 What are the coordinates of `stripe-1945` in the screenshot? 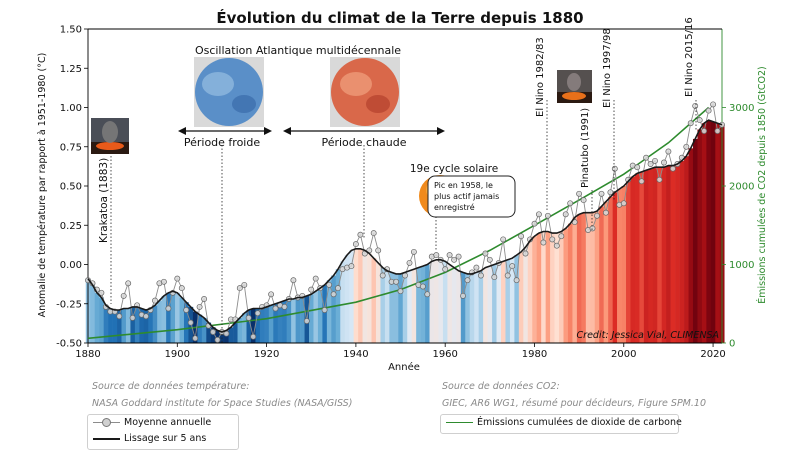 It's located at (378, 302).